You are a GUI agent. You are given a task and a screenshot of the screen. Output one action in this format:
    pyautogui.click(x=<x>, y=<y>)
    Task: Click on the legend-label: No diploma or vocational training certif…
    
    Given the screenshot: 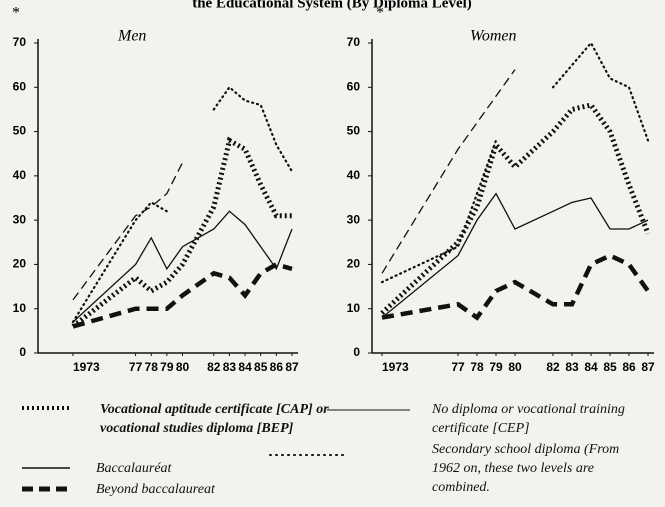 What is the action you would take?
    pyautogui.click(x=528, y=419)
    